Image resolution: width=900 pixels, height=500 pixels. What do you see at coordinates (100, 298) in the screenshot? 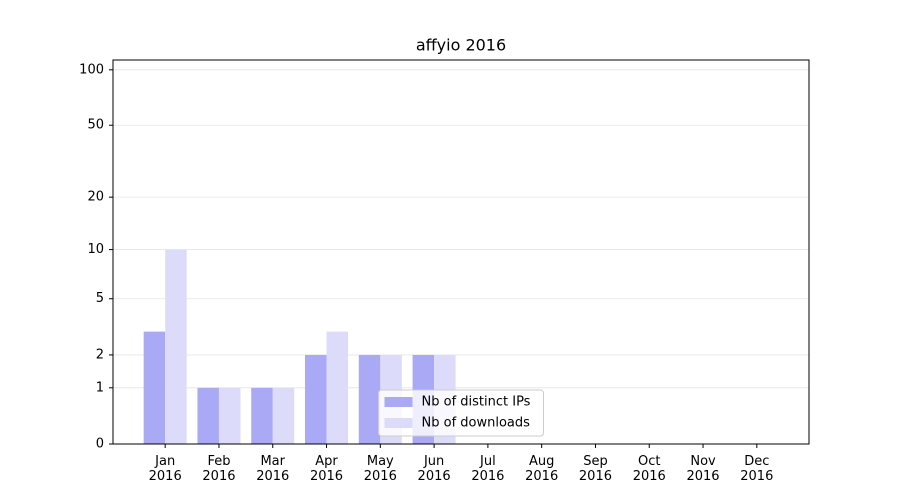
I see `y-tick-label: 5` at bounding box center [100, 298].